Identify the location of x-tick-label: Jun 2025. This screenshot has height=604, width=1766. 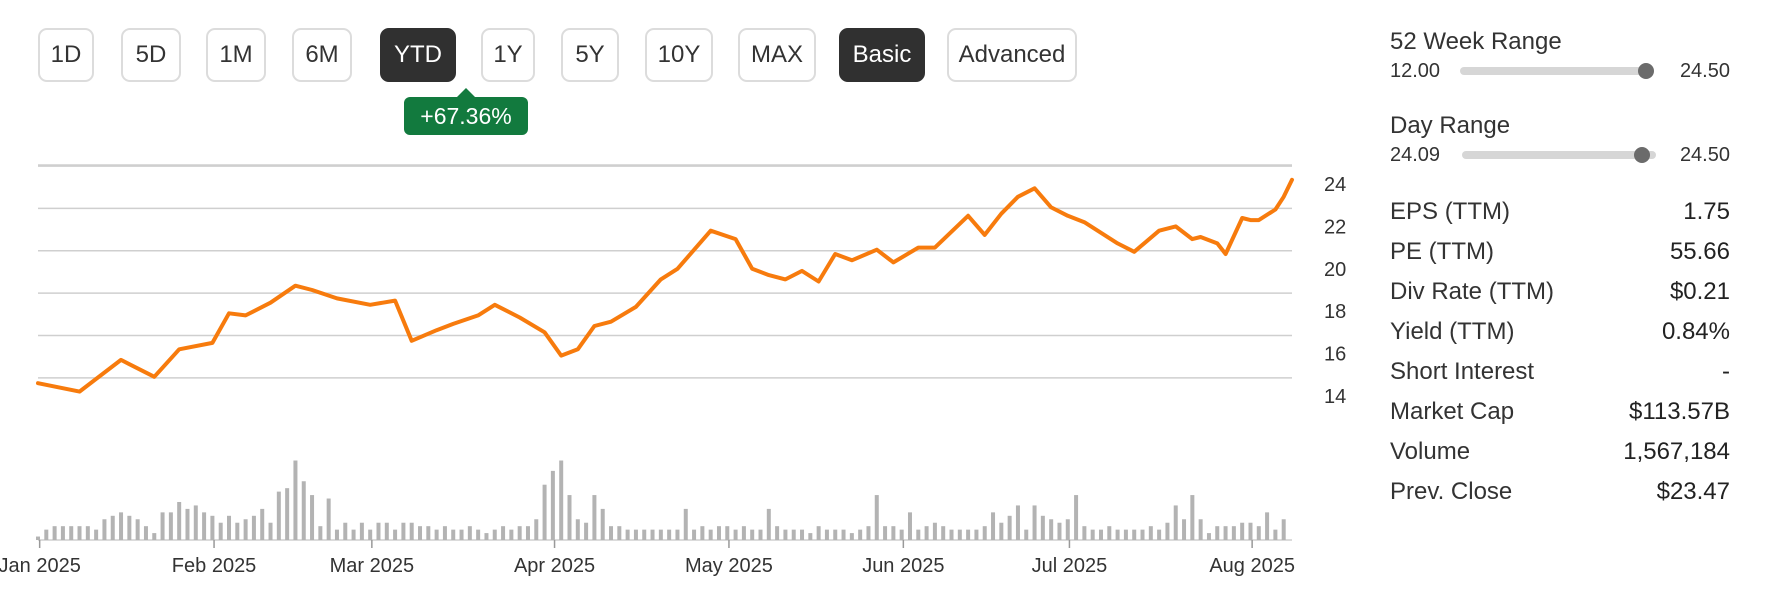
(903, 566).